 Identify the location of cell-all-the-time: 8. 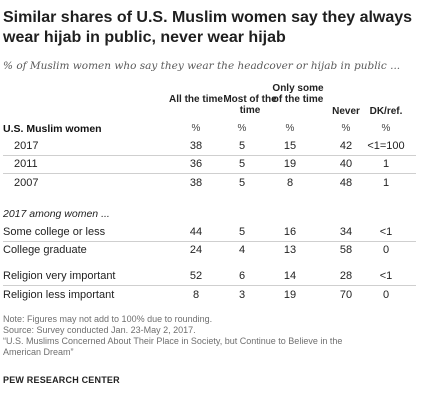
(196, 295).